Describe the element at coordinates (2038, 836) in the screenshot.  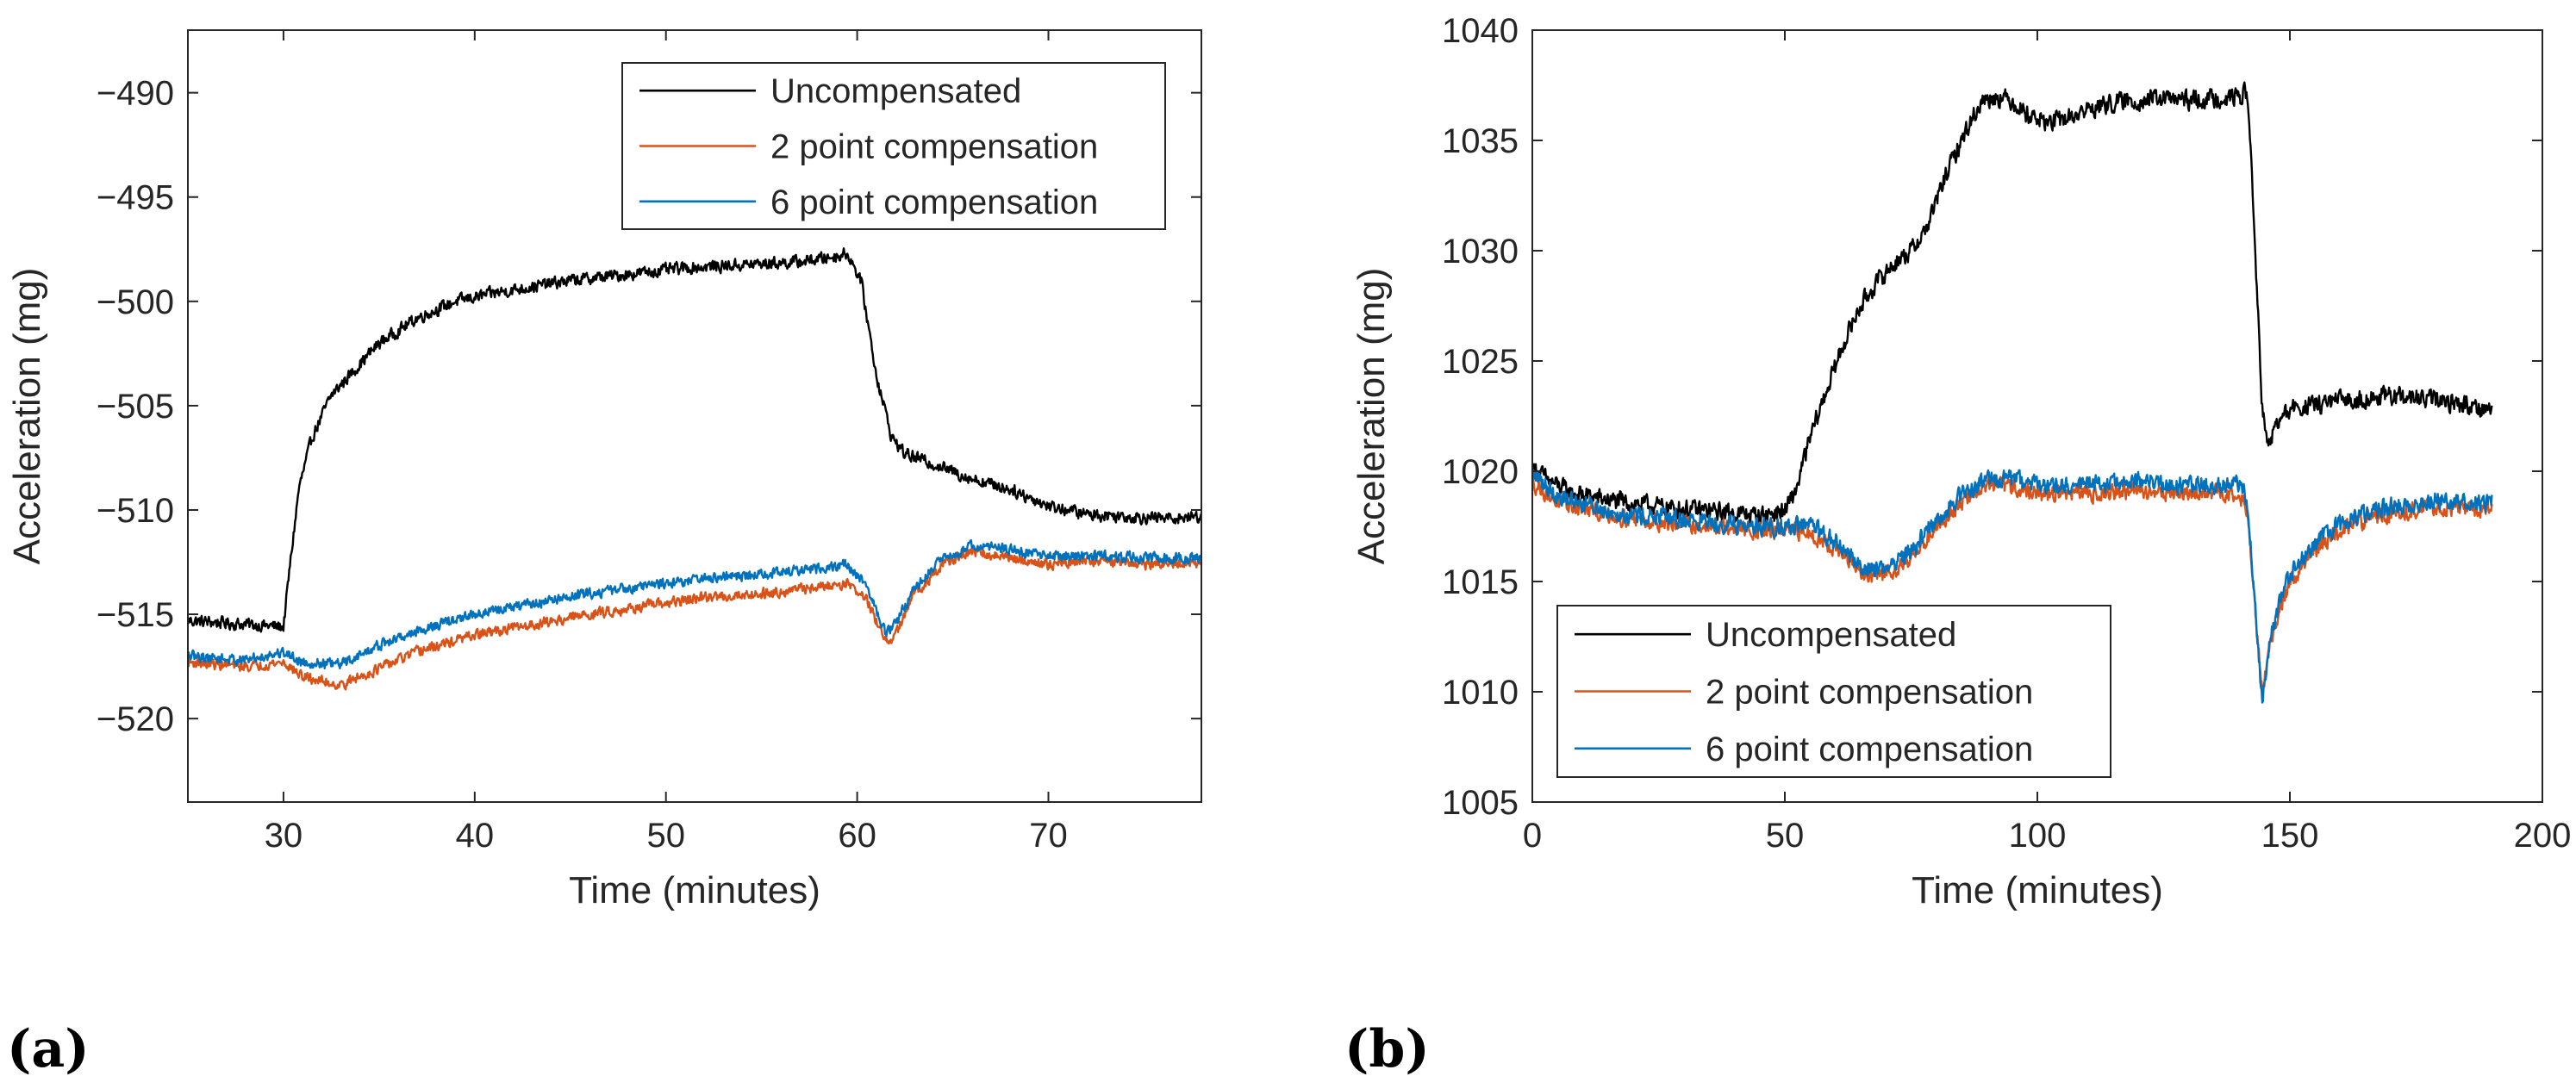
I see `x-tick-label: 100` at that location.